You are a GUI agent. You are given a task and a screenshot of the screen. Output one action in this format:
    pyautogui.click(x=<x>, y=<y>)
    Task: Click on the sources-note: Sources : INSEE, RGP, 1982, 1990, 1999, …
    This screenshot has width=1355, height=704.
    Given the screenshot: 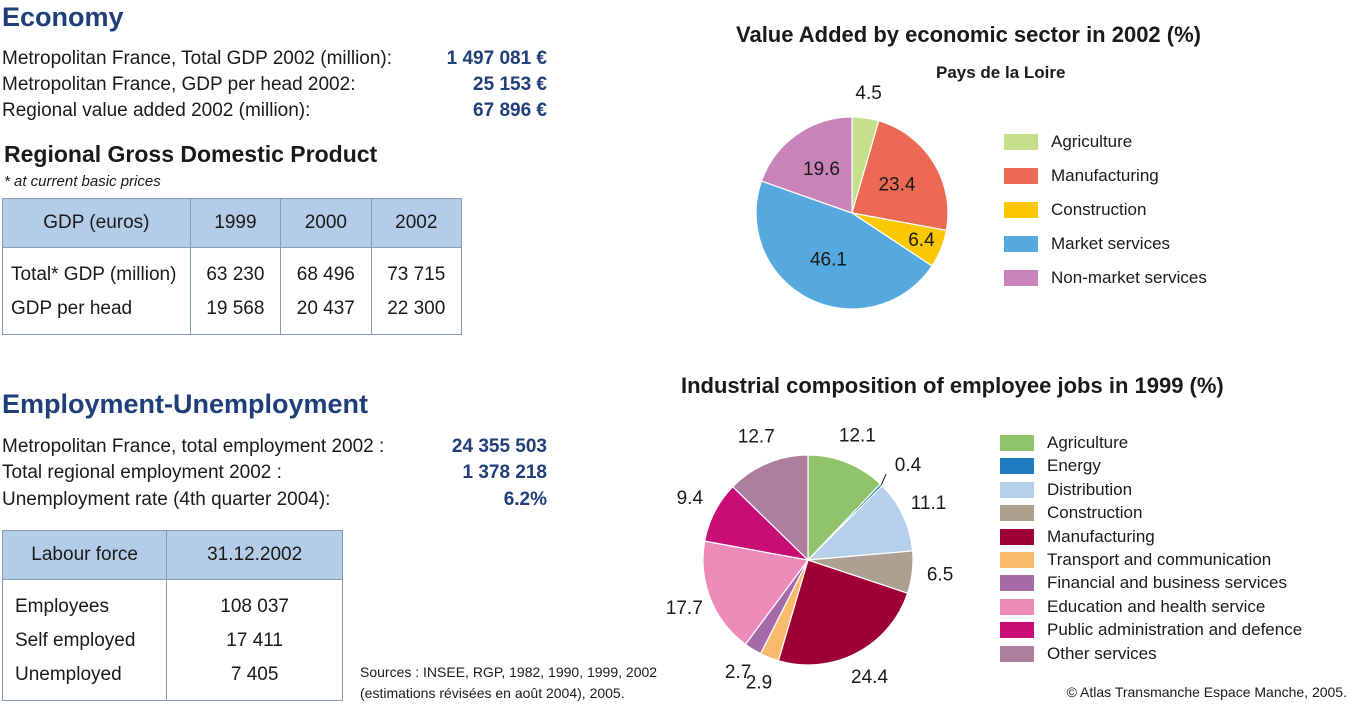 What is the action you would take?
    pyautogui.click(x=508, y=683)
    